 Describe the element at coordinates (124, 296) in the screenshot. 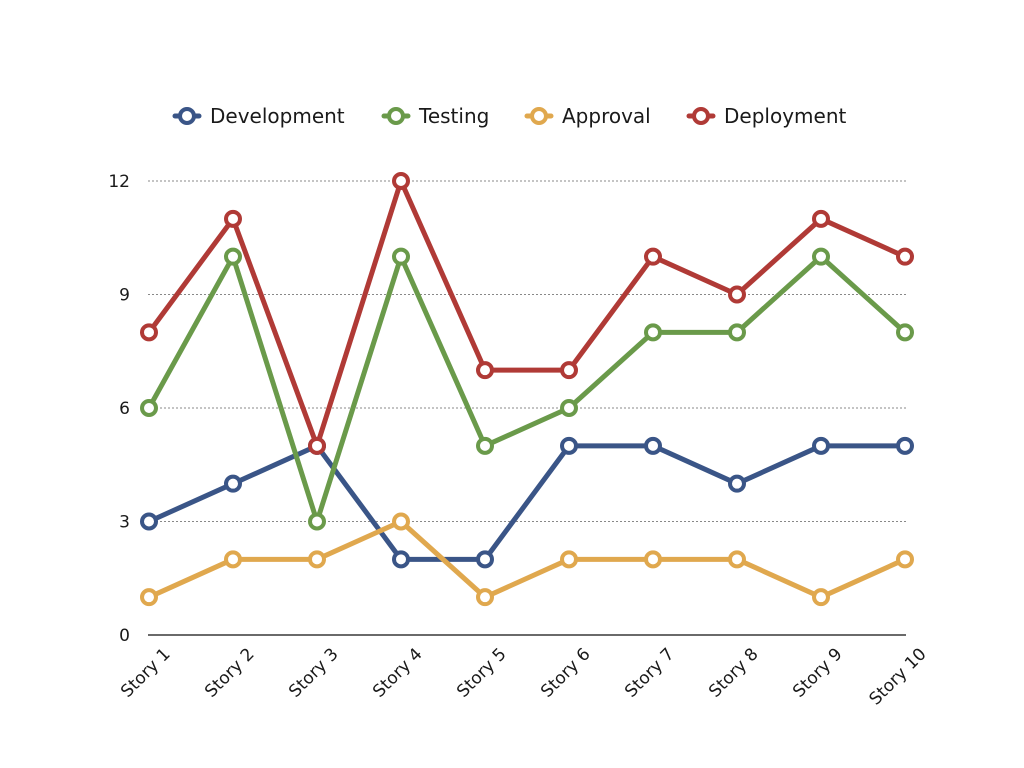

I see `y-tick-label: 9` at that location.